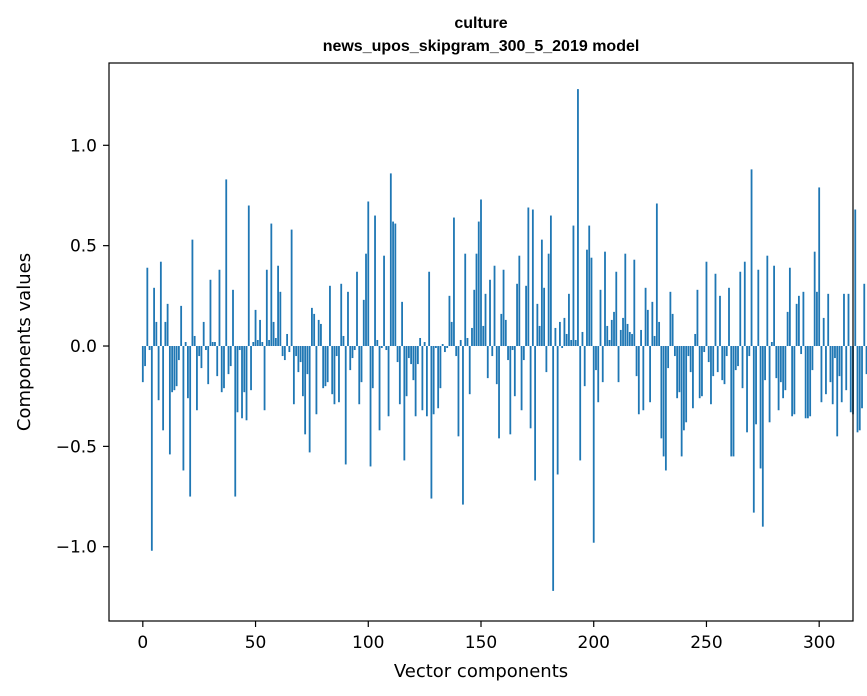  Describe the element at coordinates (83, 347) in the screenshot. I see `y-tick-label: 0.0` at that location.